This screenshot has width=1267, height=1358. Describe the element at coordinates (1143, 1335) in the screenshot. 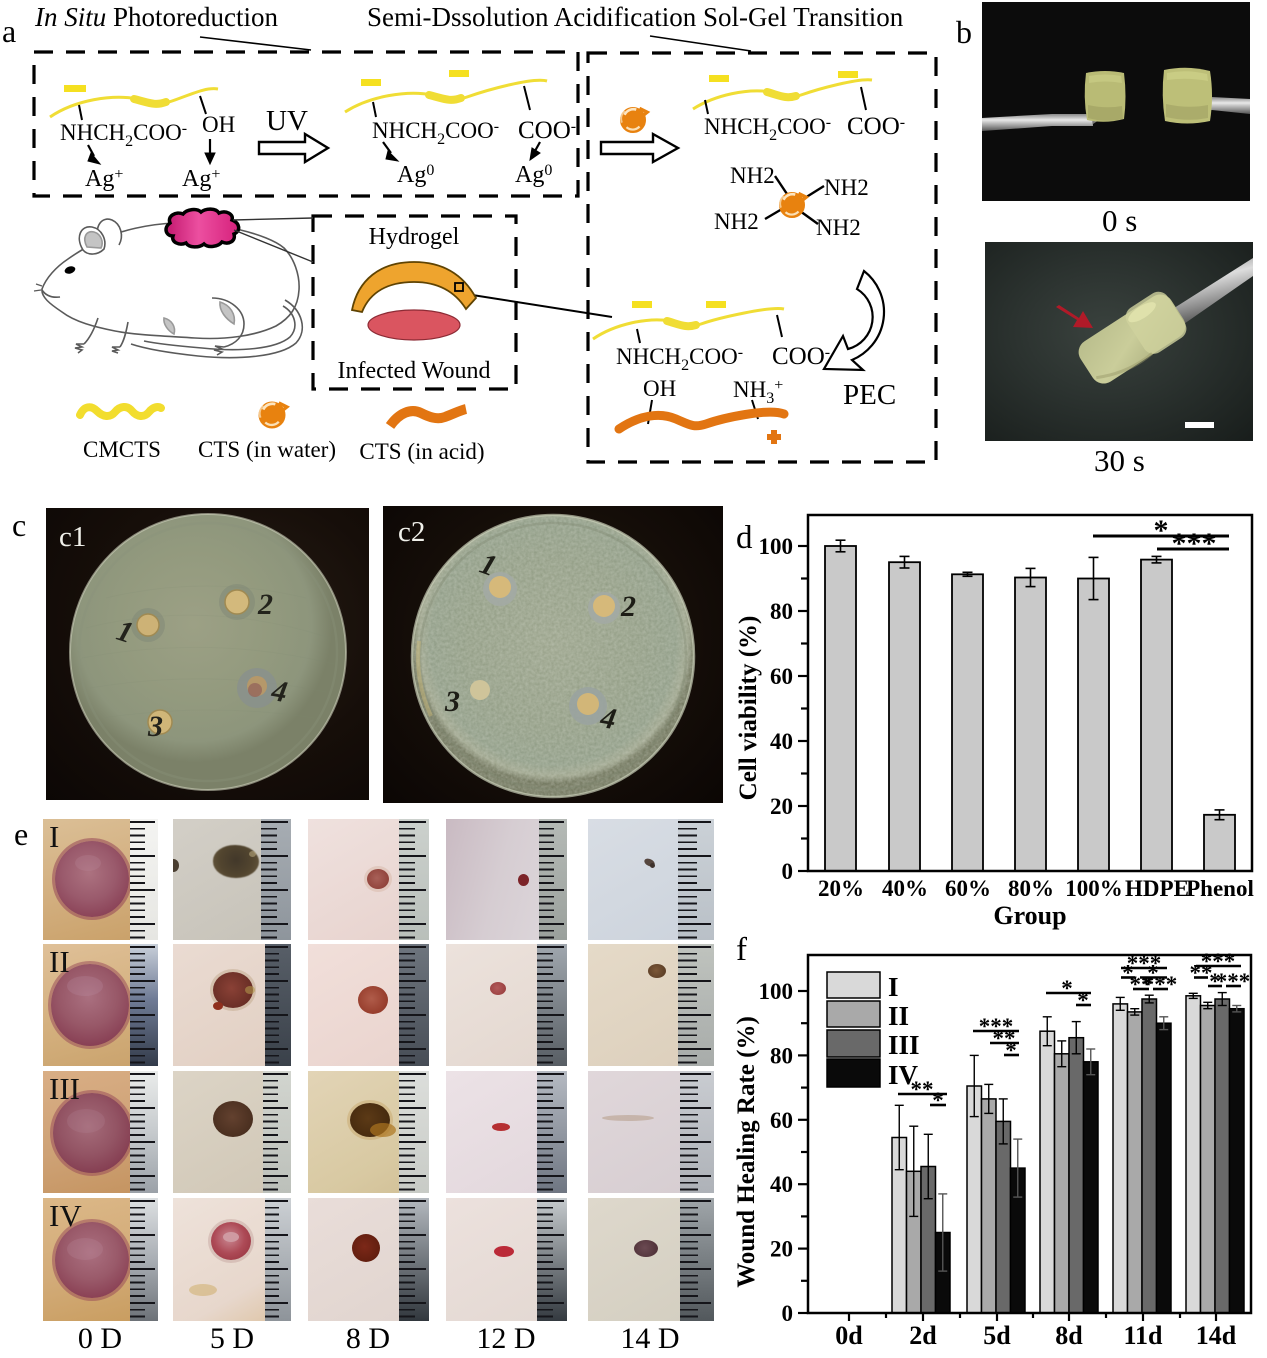

I see `svg-text: 11d` at that location.